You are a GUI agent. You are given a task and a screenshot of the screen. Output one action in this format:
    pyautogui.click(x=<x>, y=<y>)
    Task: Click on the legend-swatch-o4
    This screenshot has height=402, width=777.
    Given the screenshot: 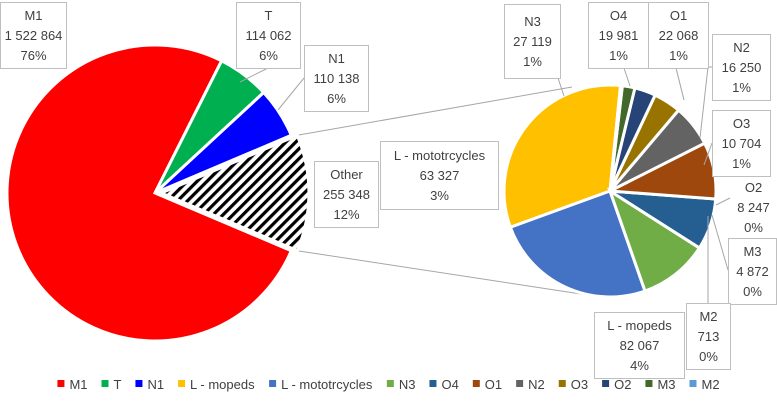 What is the action you would take?
    pyautogui.click(x=433, y=383)
    